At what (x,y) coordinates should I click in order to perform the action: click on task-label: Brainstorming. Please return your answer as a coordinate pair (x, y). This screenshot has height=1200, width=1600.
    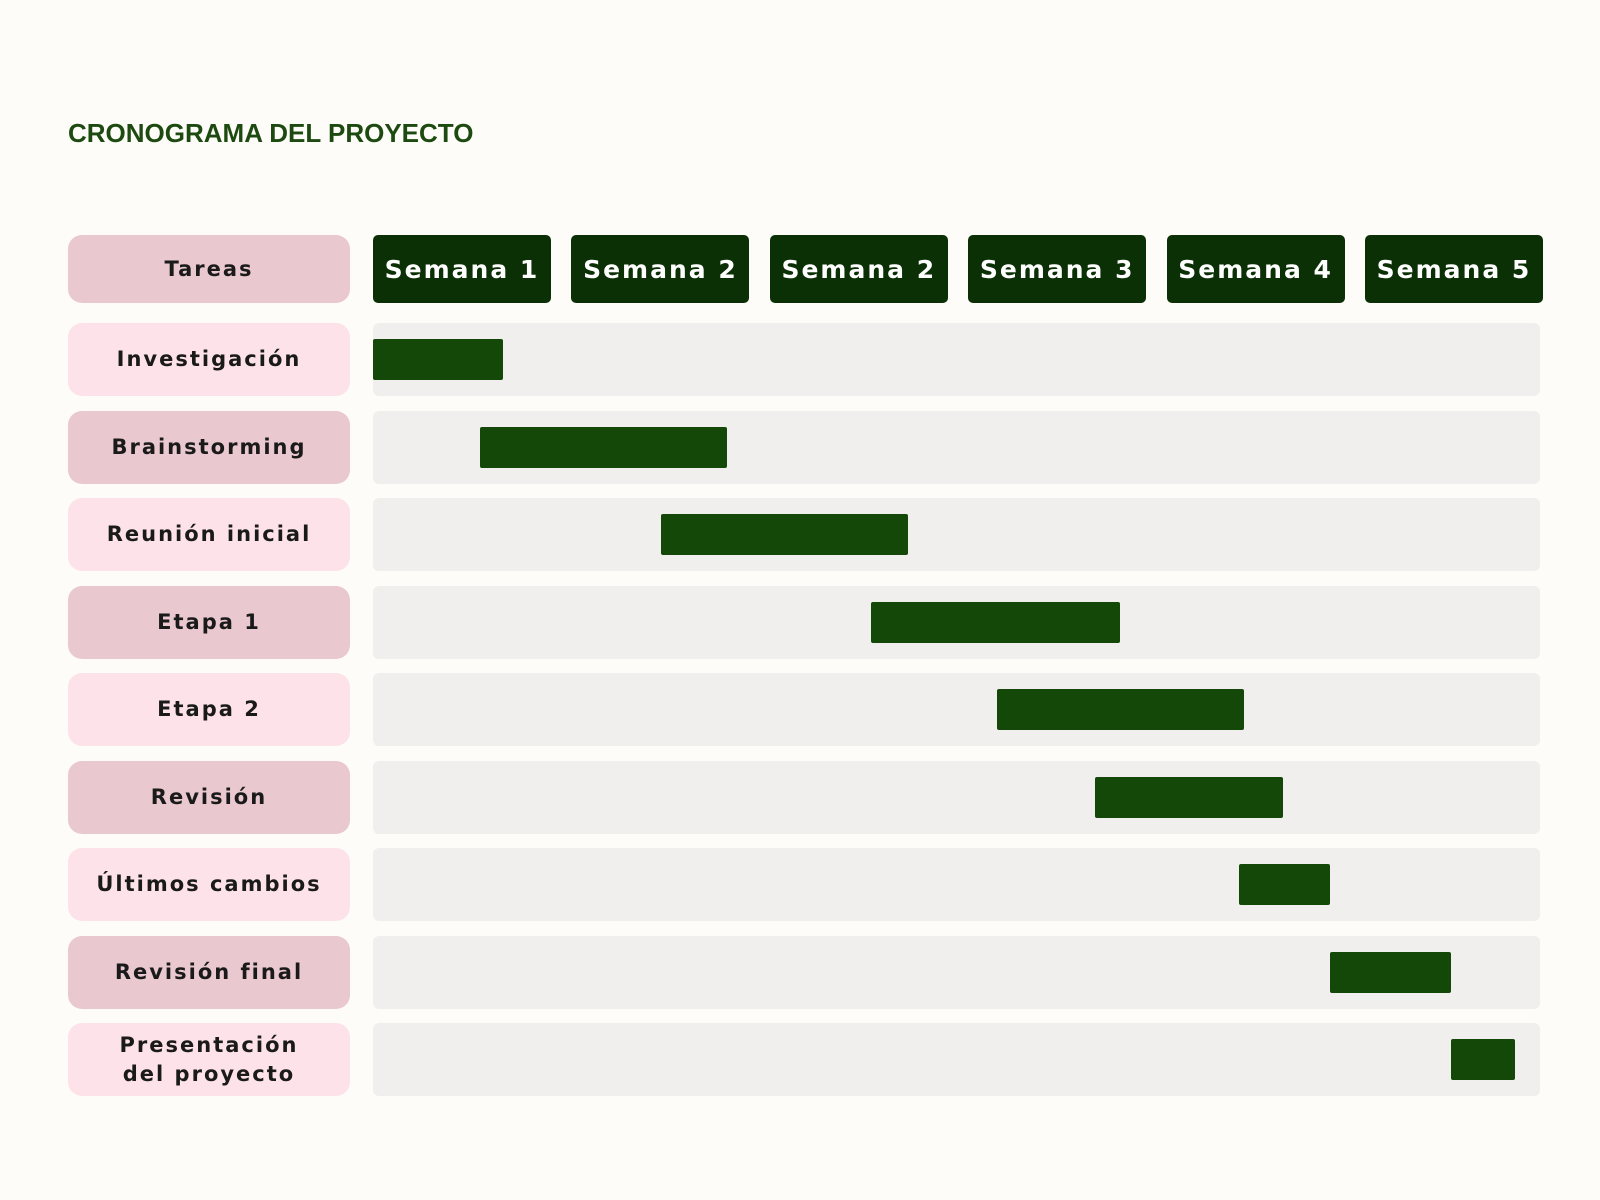
    Looking at the image, I should click on (209, 447).